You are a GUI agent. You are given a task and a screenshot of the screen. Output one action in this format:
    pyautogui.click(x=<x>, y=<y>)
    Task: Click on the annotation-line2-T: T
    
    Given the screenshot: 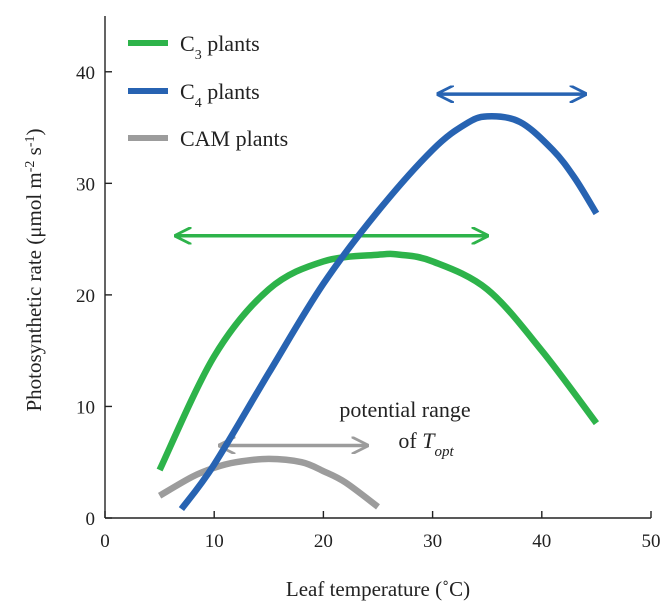 What is the action you would take?
    pyautogui.click(x=429, y=440)
    